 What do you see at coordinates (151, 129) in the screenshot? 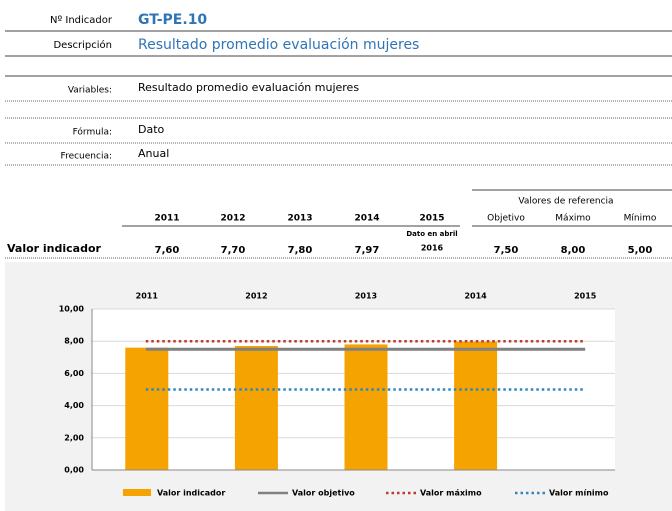
I see `formula: Dato` at bounding box center [151, 129].